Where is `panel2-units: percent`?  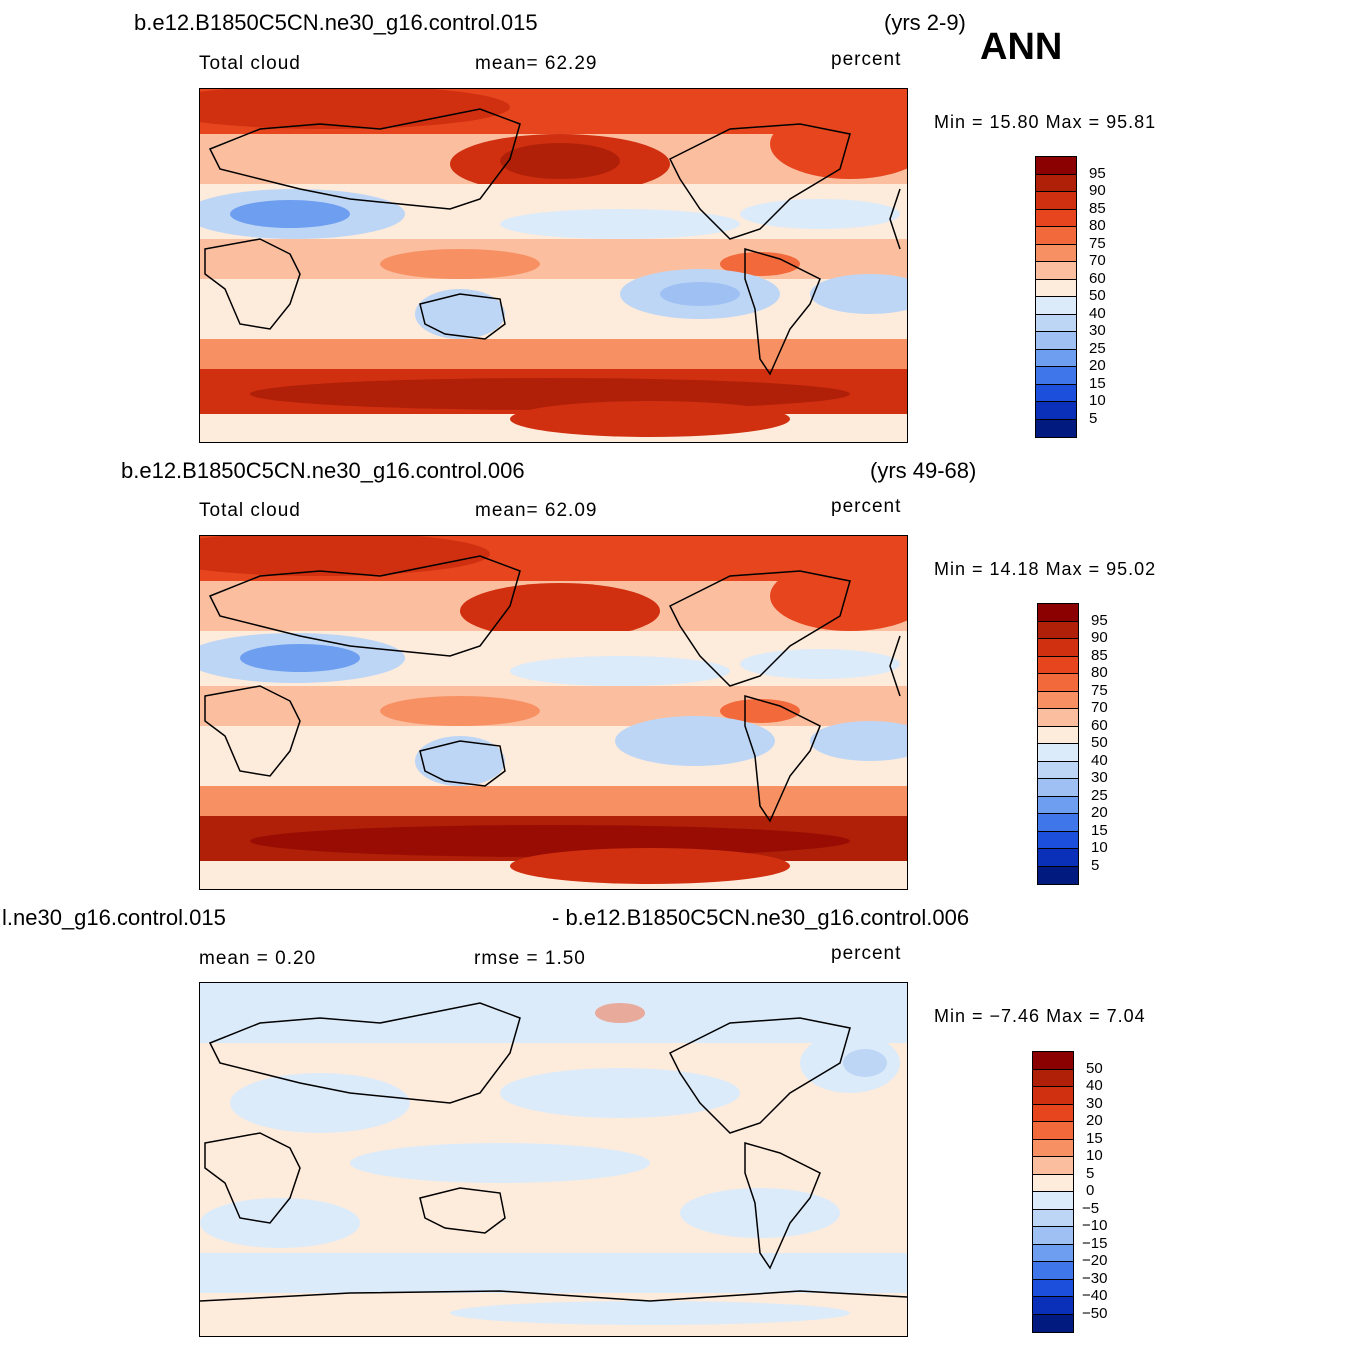
panel2-units: percent is located at coordinates (866, 506).